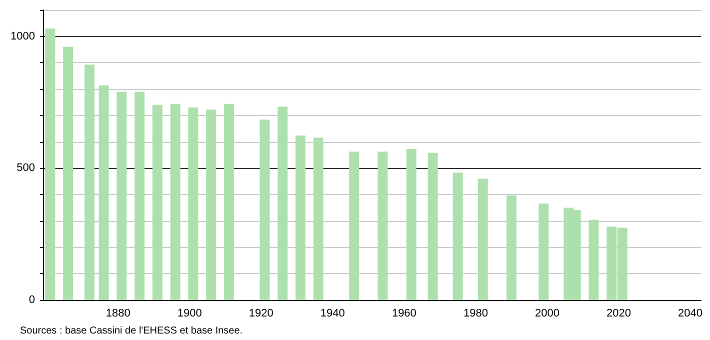 This screenshot has width=710, height=340. What do you see at coordinates (618, 314) in the screenshot?
I see `x-tick-label: 2020` at bounding box center [618, 314].